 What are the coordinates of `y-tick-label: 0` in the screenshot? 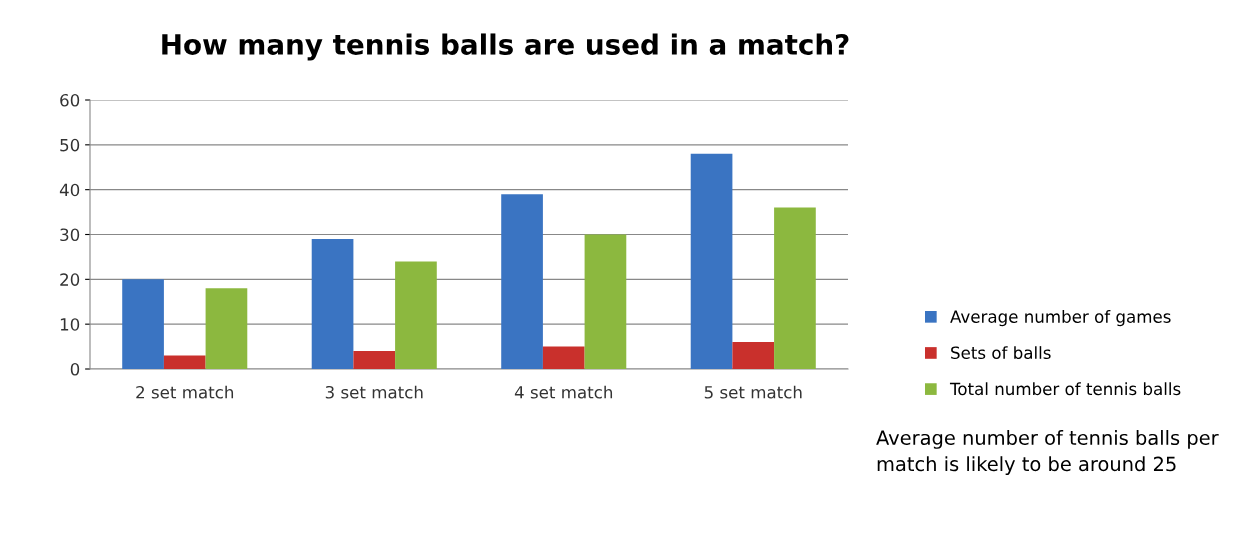 It's located at (75, 369).